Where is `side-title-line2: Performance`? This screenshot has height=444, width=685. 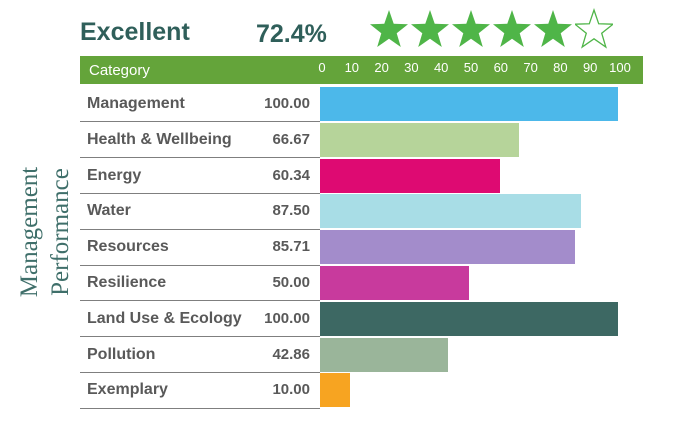 side-title-line2: Performance is located at coordinates (60, 232).